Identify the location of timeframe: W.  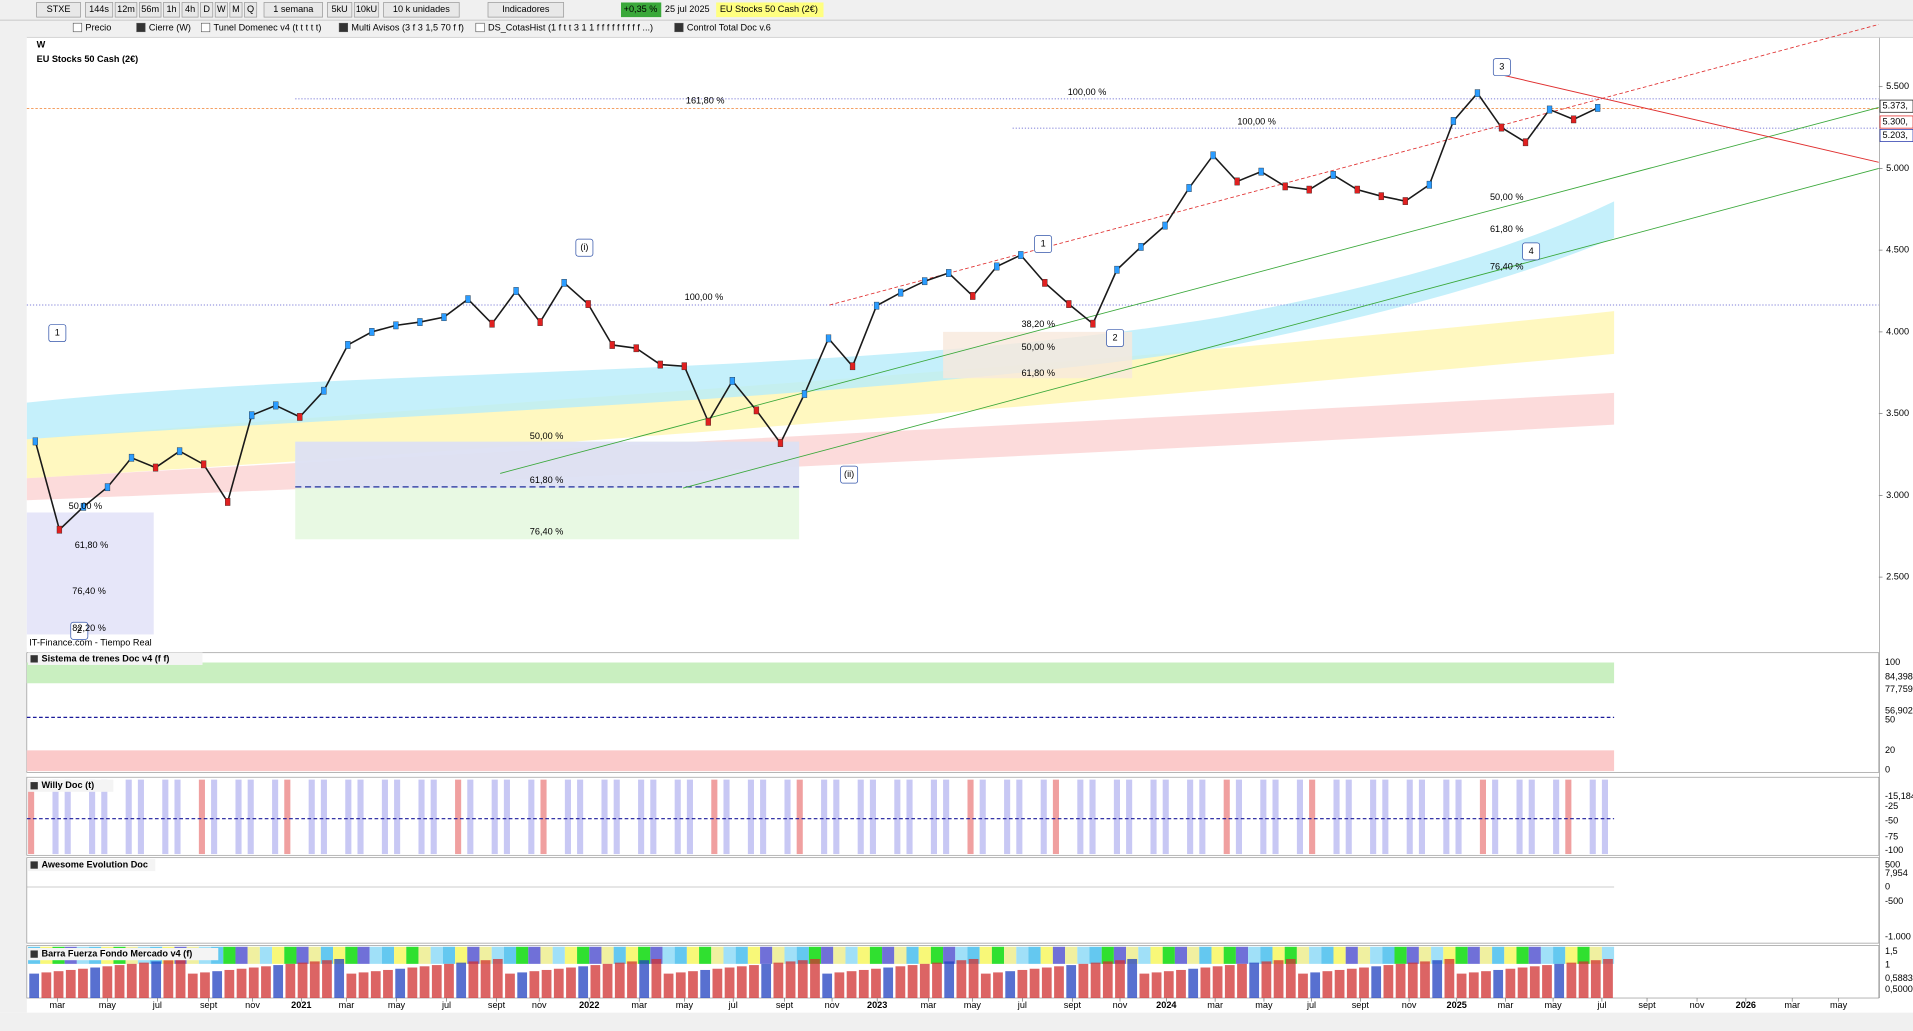
(221, 9).